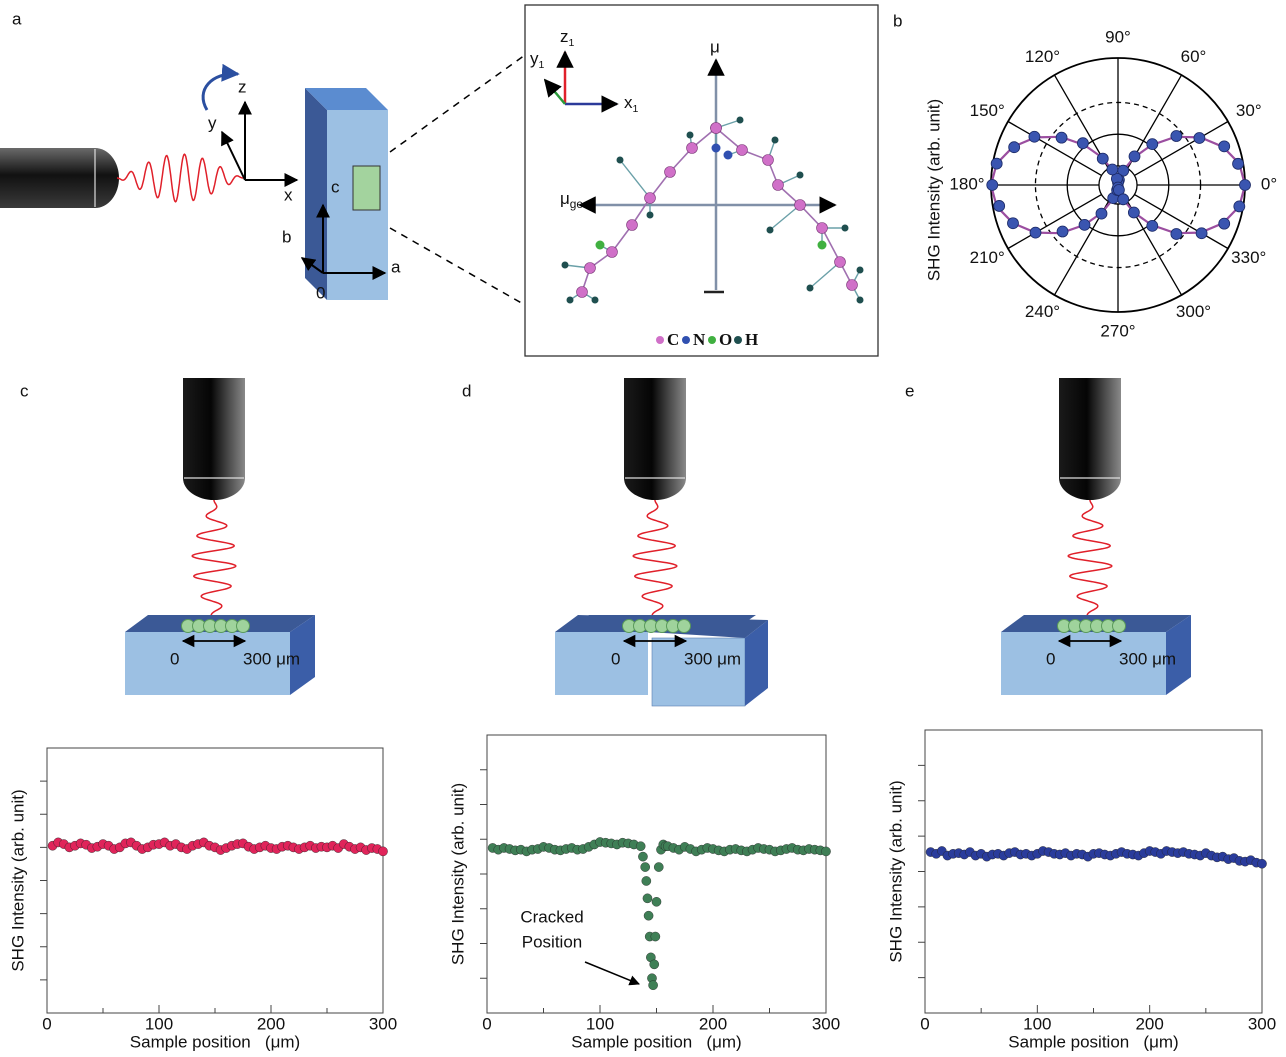  I want to click on label-main: x, so click(628, 102).